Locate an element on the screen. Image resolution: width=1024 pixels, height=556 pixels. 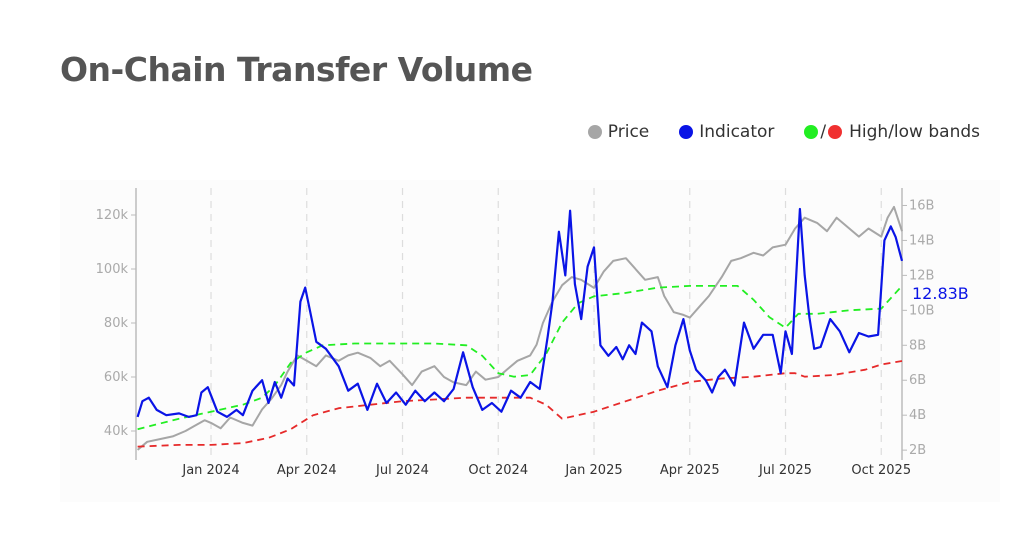
low-band-line is located at coordinates (520, 404).